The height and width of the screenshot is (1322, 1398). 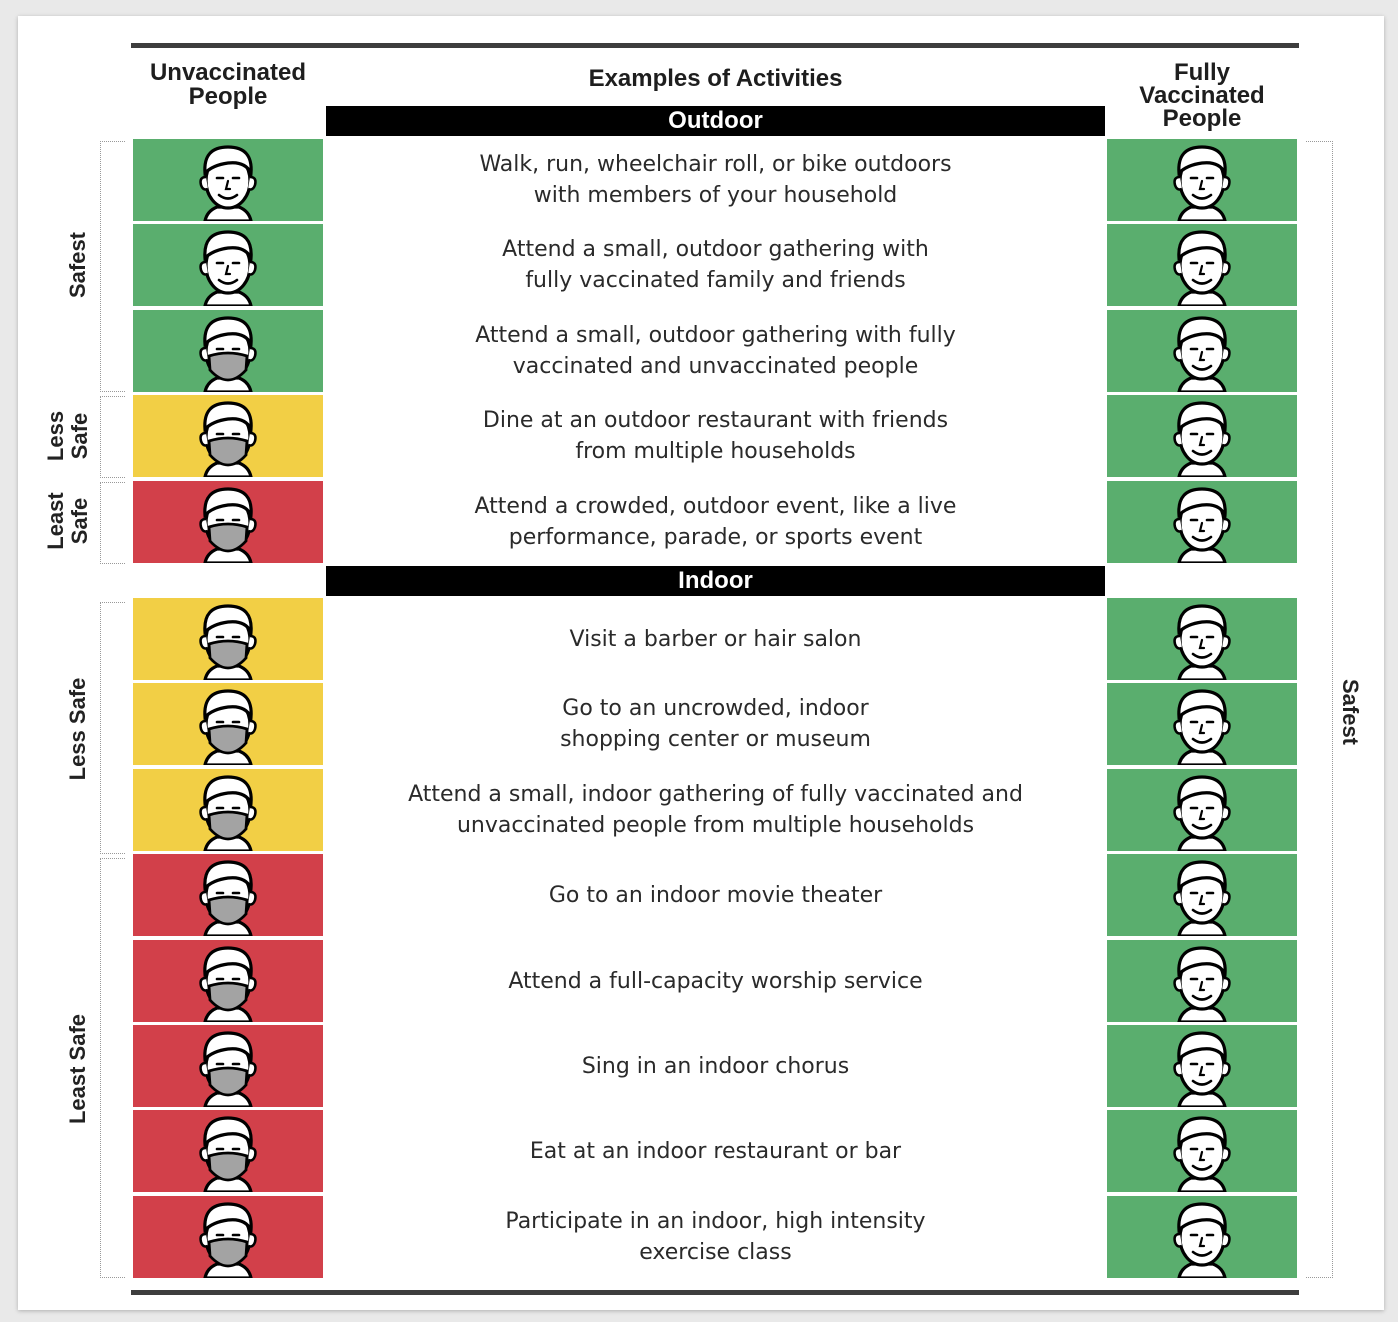 What do you see at coordinates (112, 266) in the screenshot?
I see `bracket-left-safest` at bounding box center [112, 266].